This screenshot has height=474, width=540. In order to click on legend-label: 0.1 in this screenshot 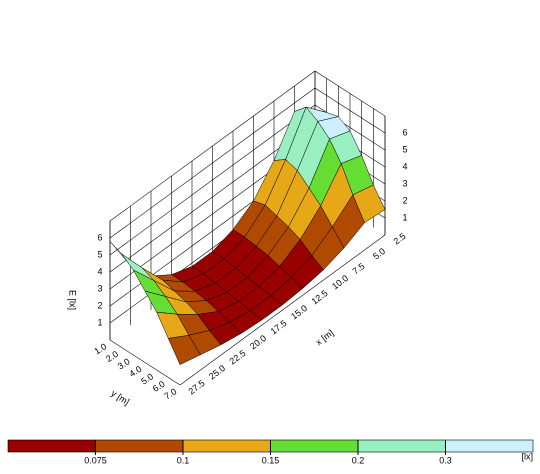, I will do `click(183, 460)`.